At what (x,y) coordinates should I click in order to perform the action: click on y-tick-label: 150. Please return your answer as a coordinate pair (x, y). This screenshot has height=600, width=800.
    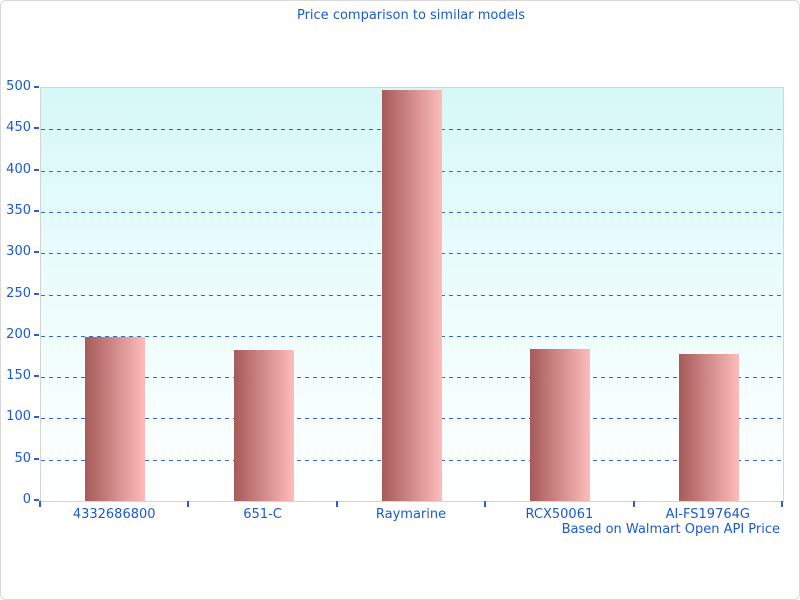
    Looking at the image, I should click on (18, 376).